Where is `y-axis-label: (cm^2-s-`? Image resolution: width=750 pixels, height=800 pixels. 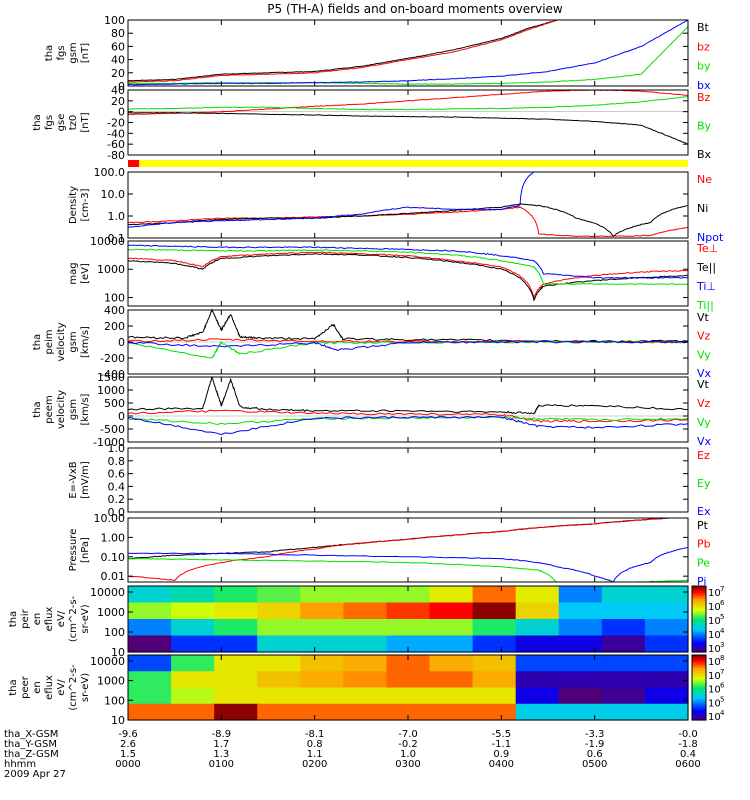
y-axis-label: (cm^2-s- is located at coordinates (73, 687).